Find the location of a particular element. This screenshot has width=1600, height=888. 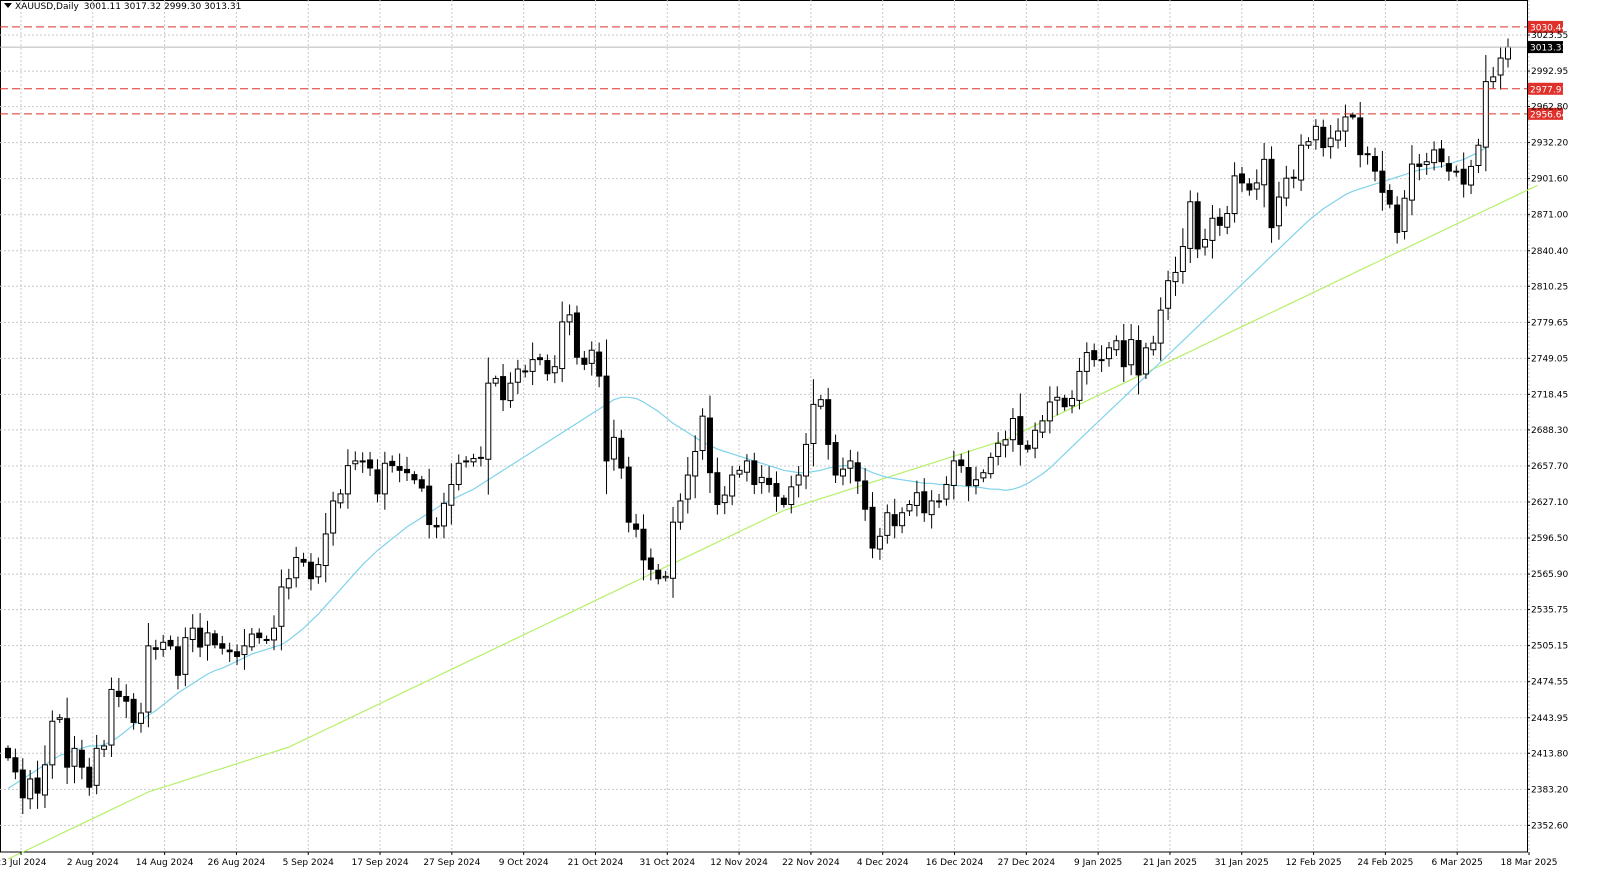

x-tick-label: 12 Nov 2024 is located at coordinates (739, 863).